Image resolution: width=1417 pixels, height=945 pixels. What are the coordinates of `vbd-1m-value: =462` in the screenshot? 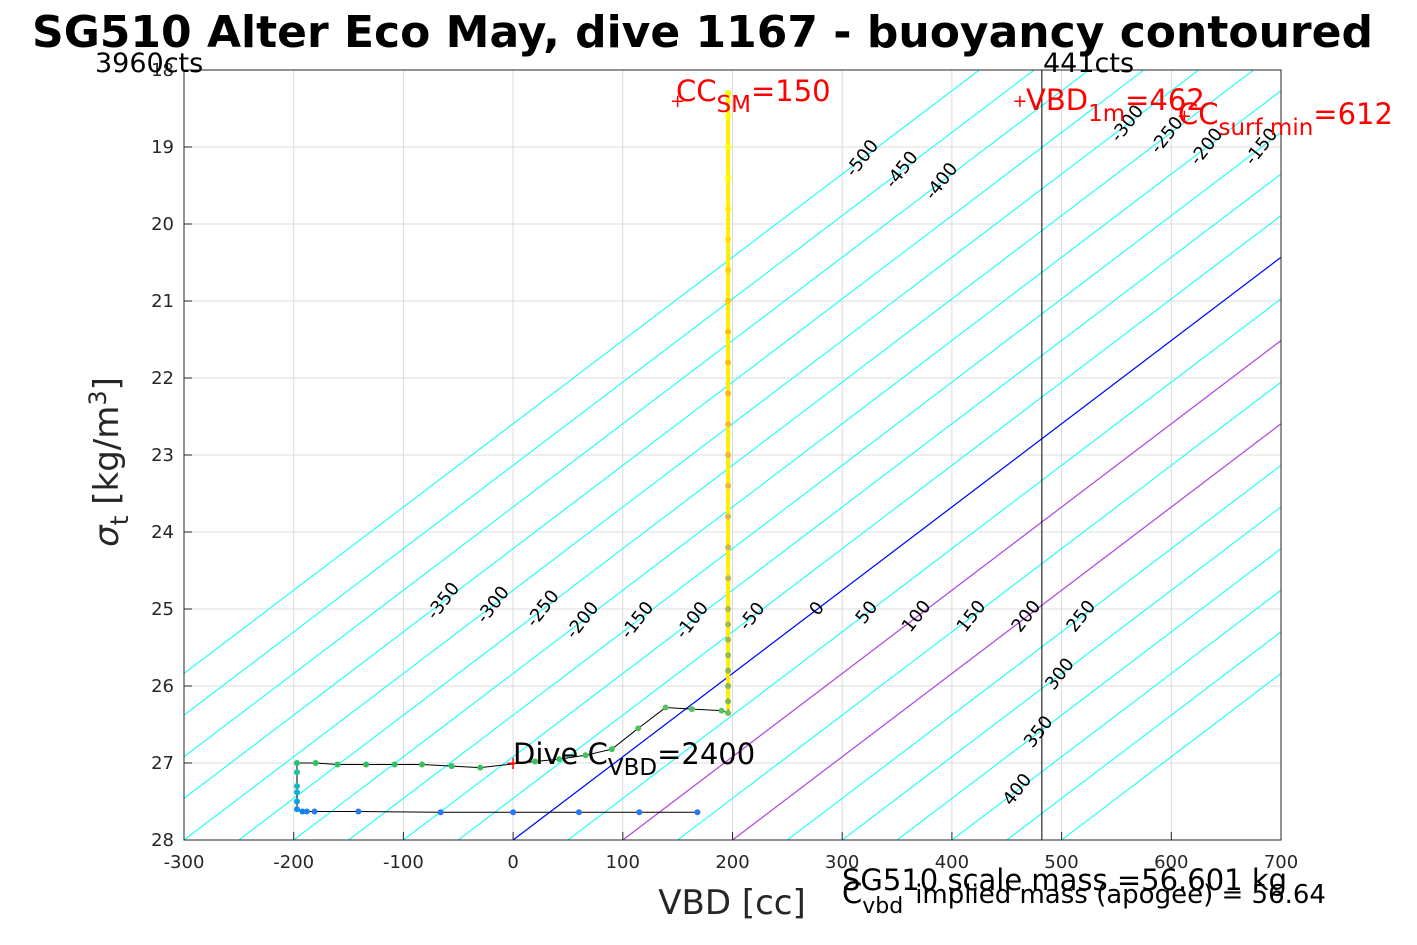 It's located at (1165, 100).